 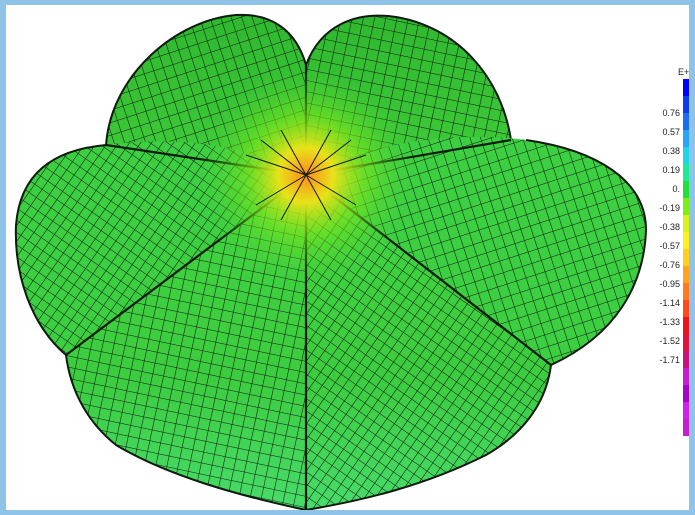 What do you see at coordinates (671, 132) in the screenshot?
I see `legend-tick-label: 0.57` at bounding box center [671, 132].